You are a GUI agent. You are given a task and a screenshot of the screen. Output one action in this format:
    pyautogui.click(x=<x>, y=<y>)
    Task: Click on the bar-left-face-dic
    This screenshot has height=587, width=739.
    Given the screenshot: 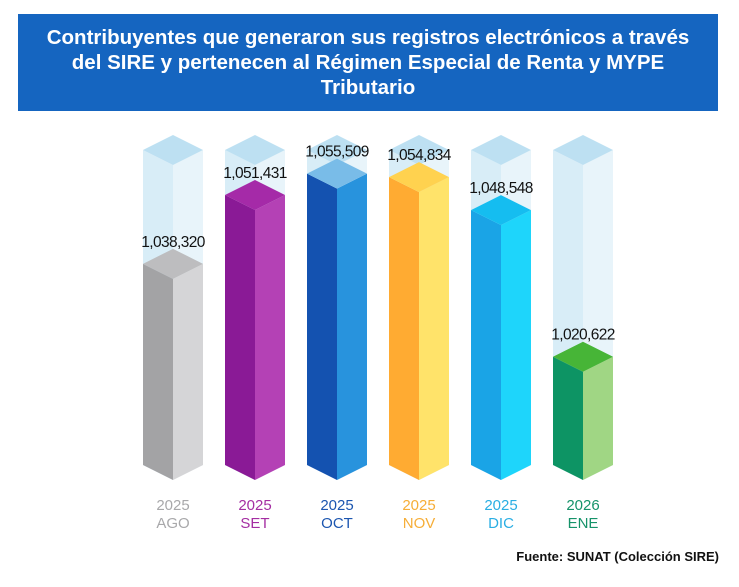 What is the action you would take?
    pyautogui.click(x=486, y=345)
    